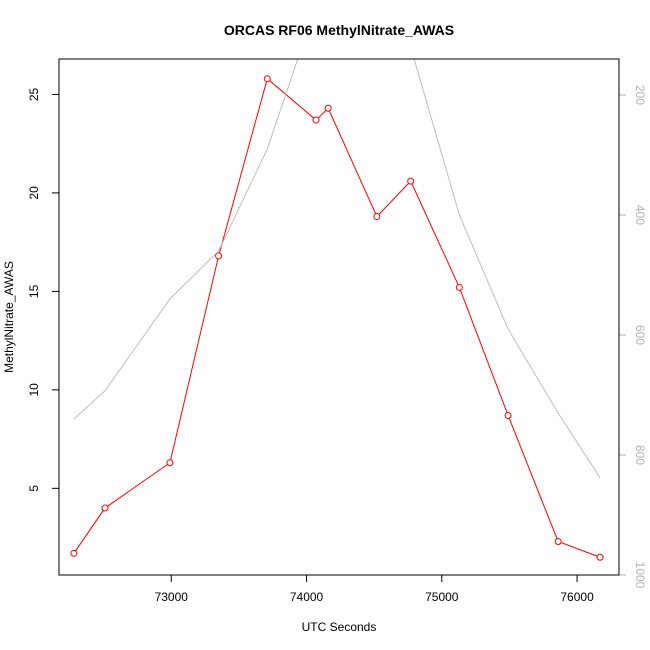 This screenshot has width=650, height=650. What do you see at coordinates (640, 95) in the screenshot?
I see `y2-tick-label: 200` at bounding box center [640, 95].